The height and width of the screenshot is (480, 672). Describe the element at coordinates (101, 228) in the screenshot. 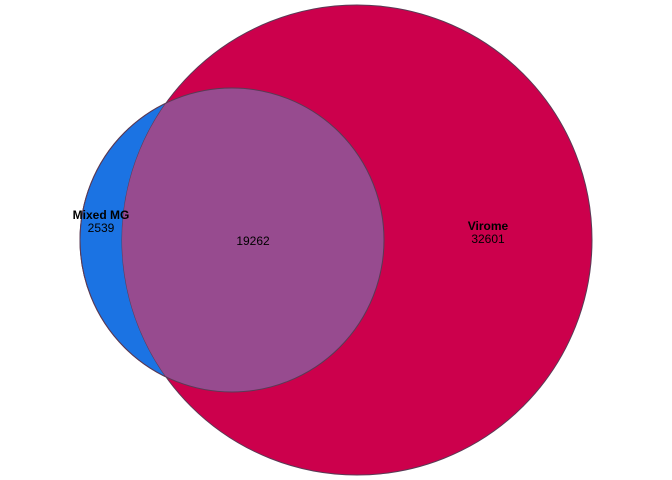

I see `mixed-mg-only-count: 2539` at that location.